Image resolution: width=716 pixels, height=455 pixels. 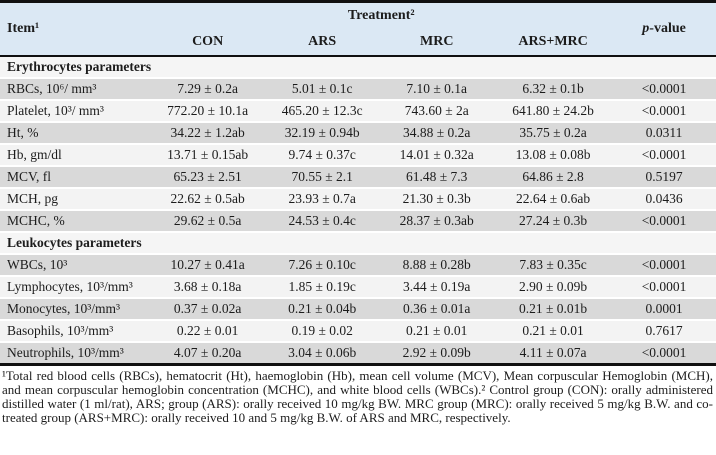 I want to click on value-cell: 34.88 ± 0.2a, so click(x=436, y=133).